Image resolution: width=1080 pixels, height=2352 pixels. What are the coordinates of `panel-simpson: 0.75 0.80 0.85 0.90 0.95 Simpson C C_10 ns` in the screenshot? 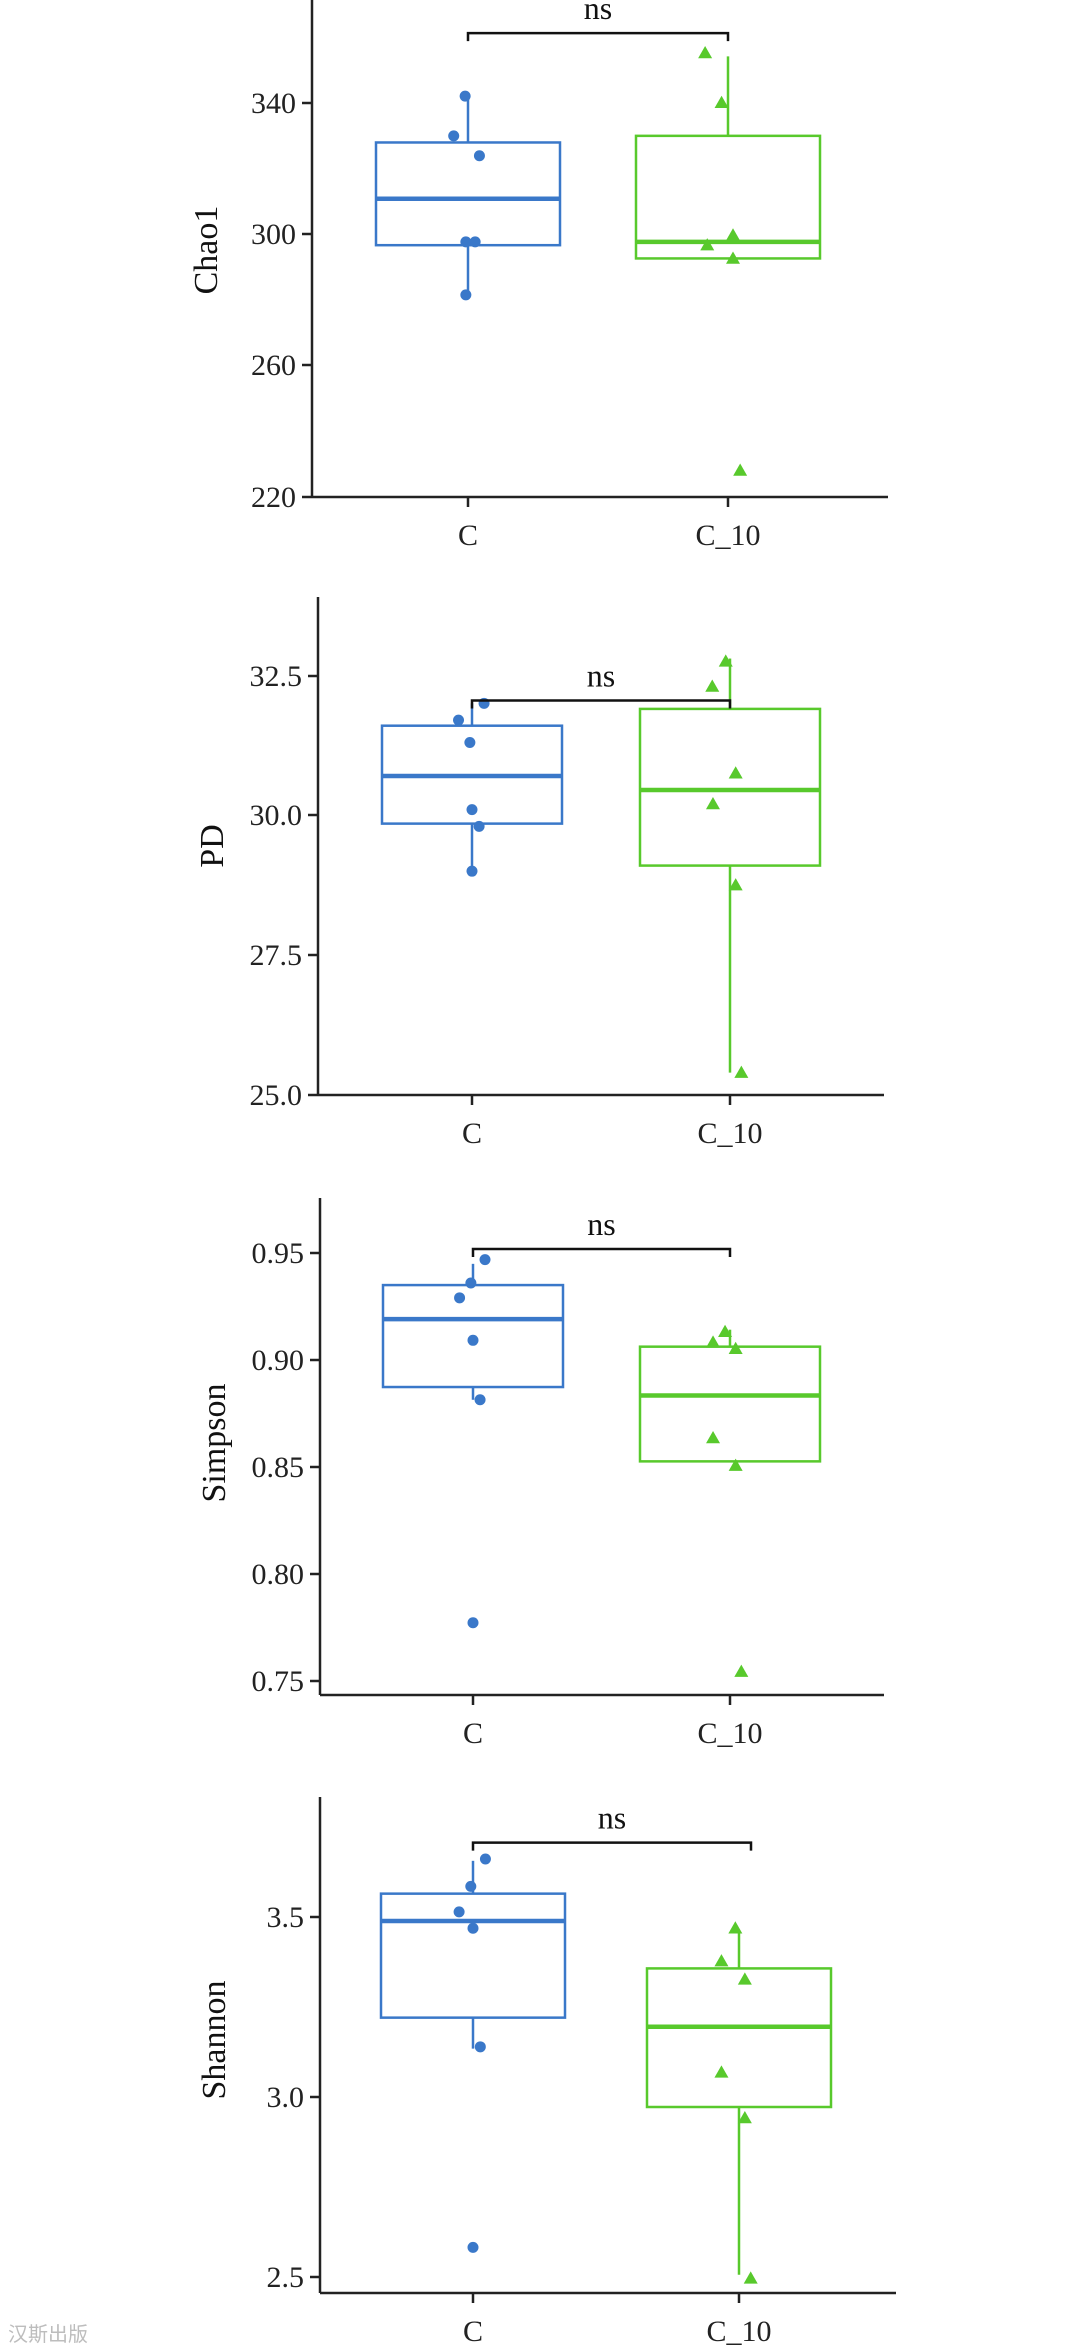 It's located at (540, 1474).